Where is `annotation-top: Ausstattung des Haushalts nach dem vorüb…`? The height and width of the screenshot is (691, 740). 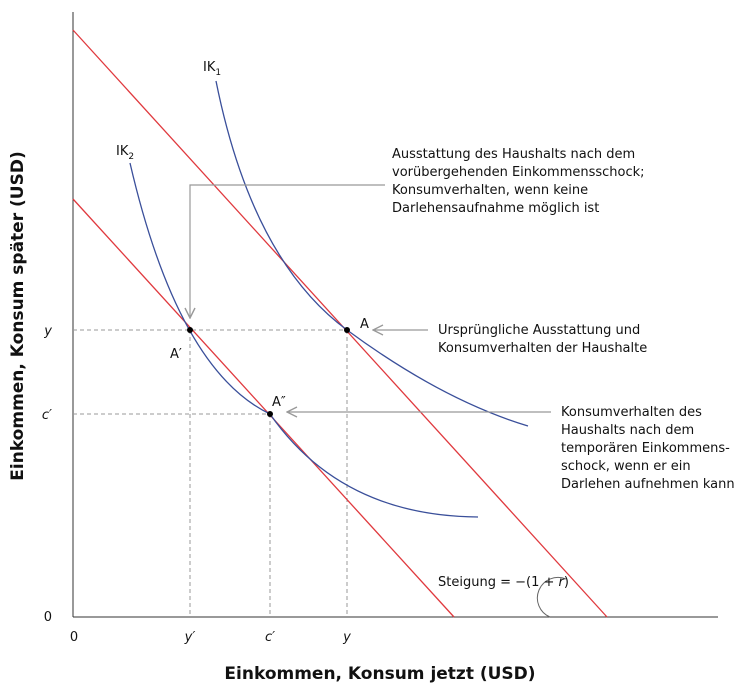 annotation-top: Ausstattung des Haushalts nach dem vorüb… is located at coordinates (520, 181).